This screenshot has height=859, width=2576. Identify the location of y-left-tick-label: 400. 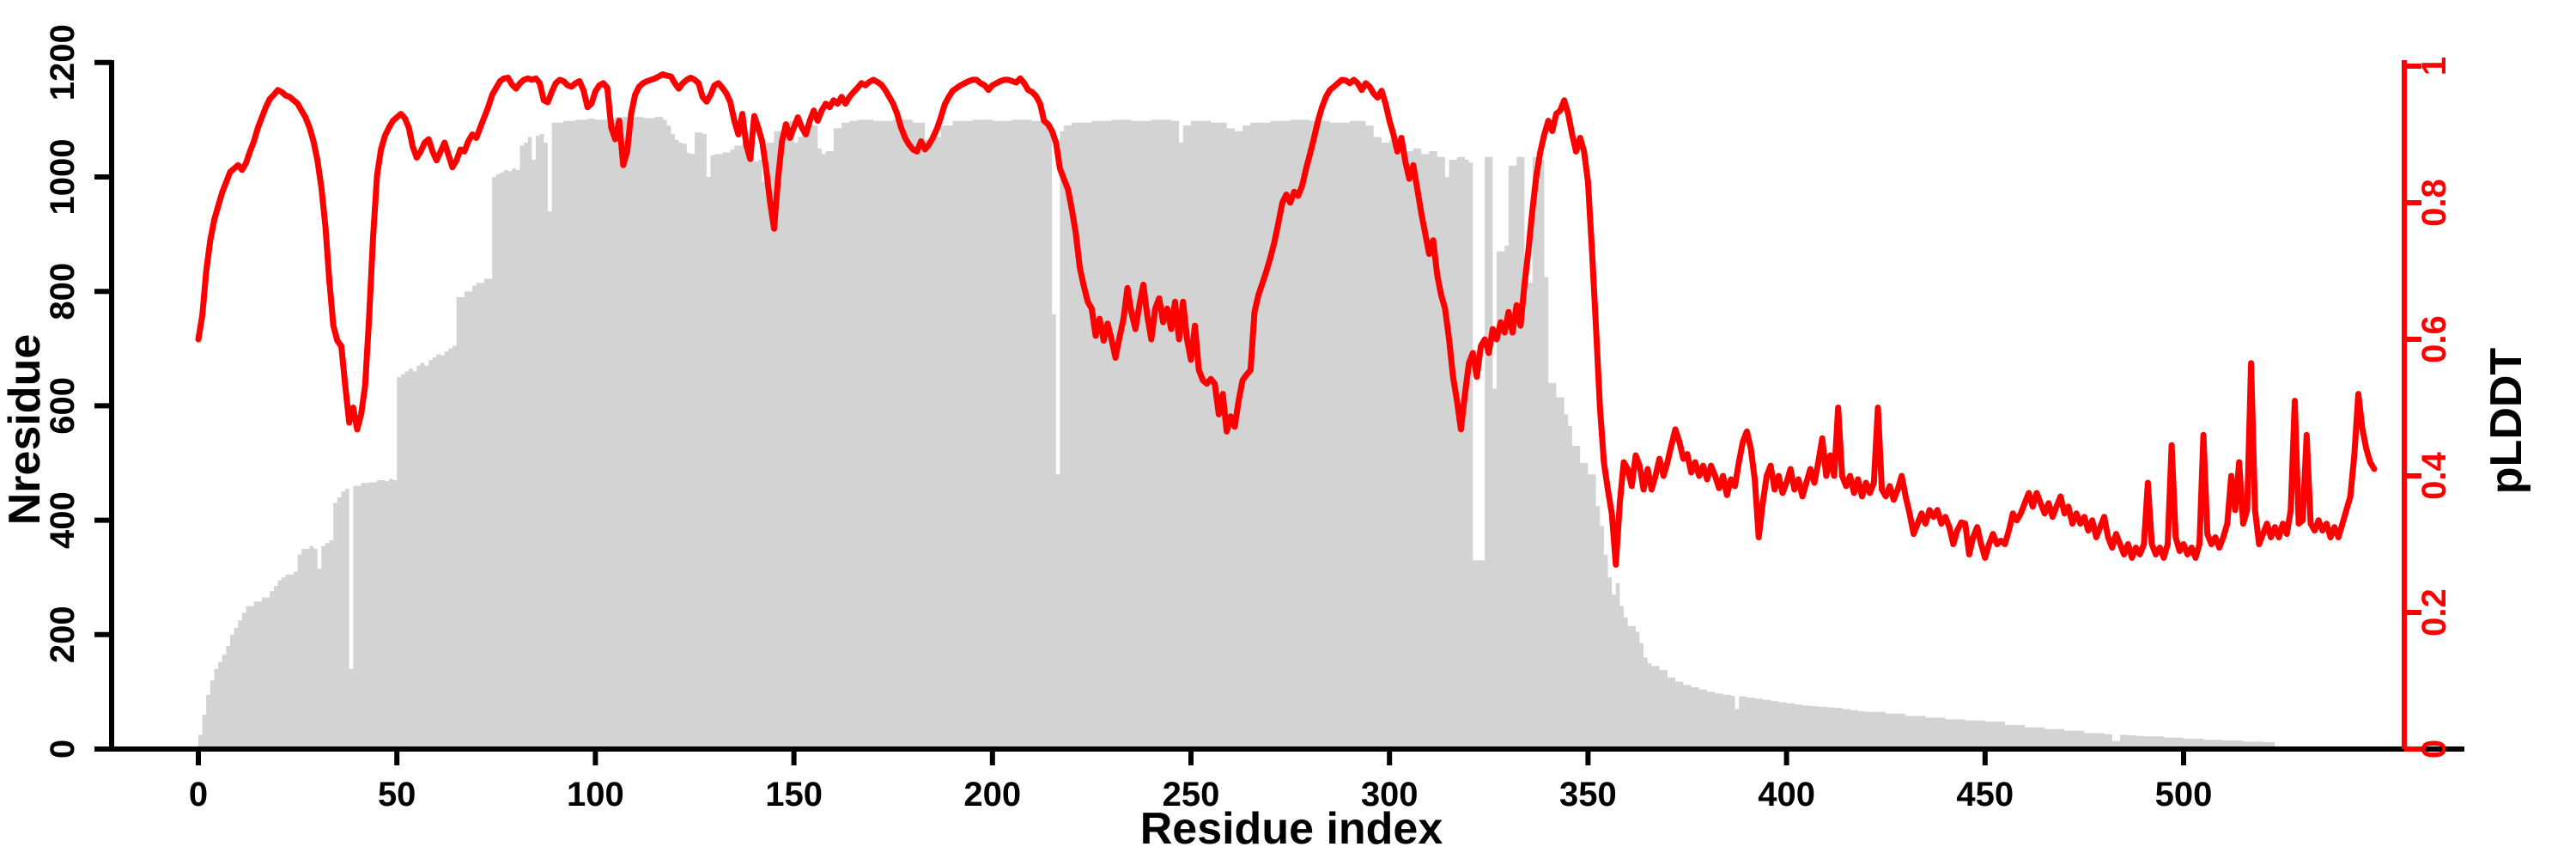
(63, 520).